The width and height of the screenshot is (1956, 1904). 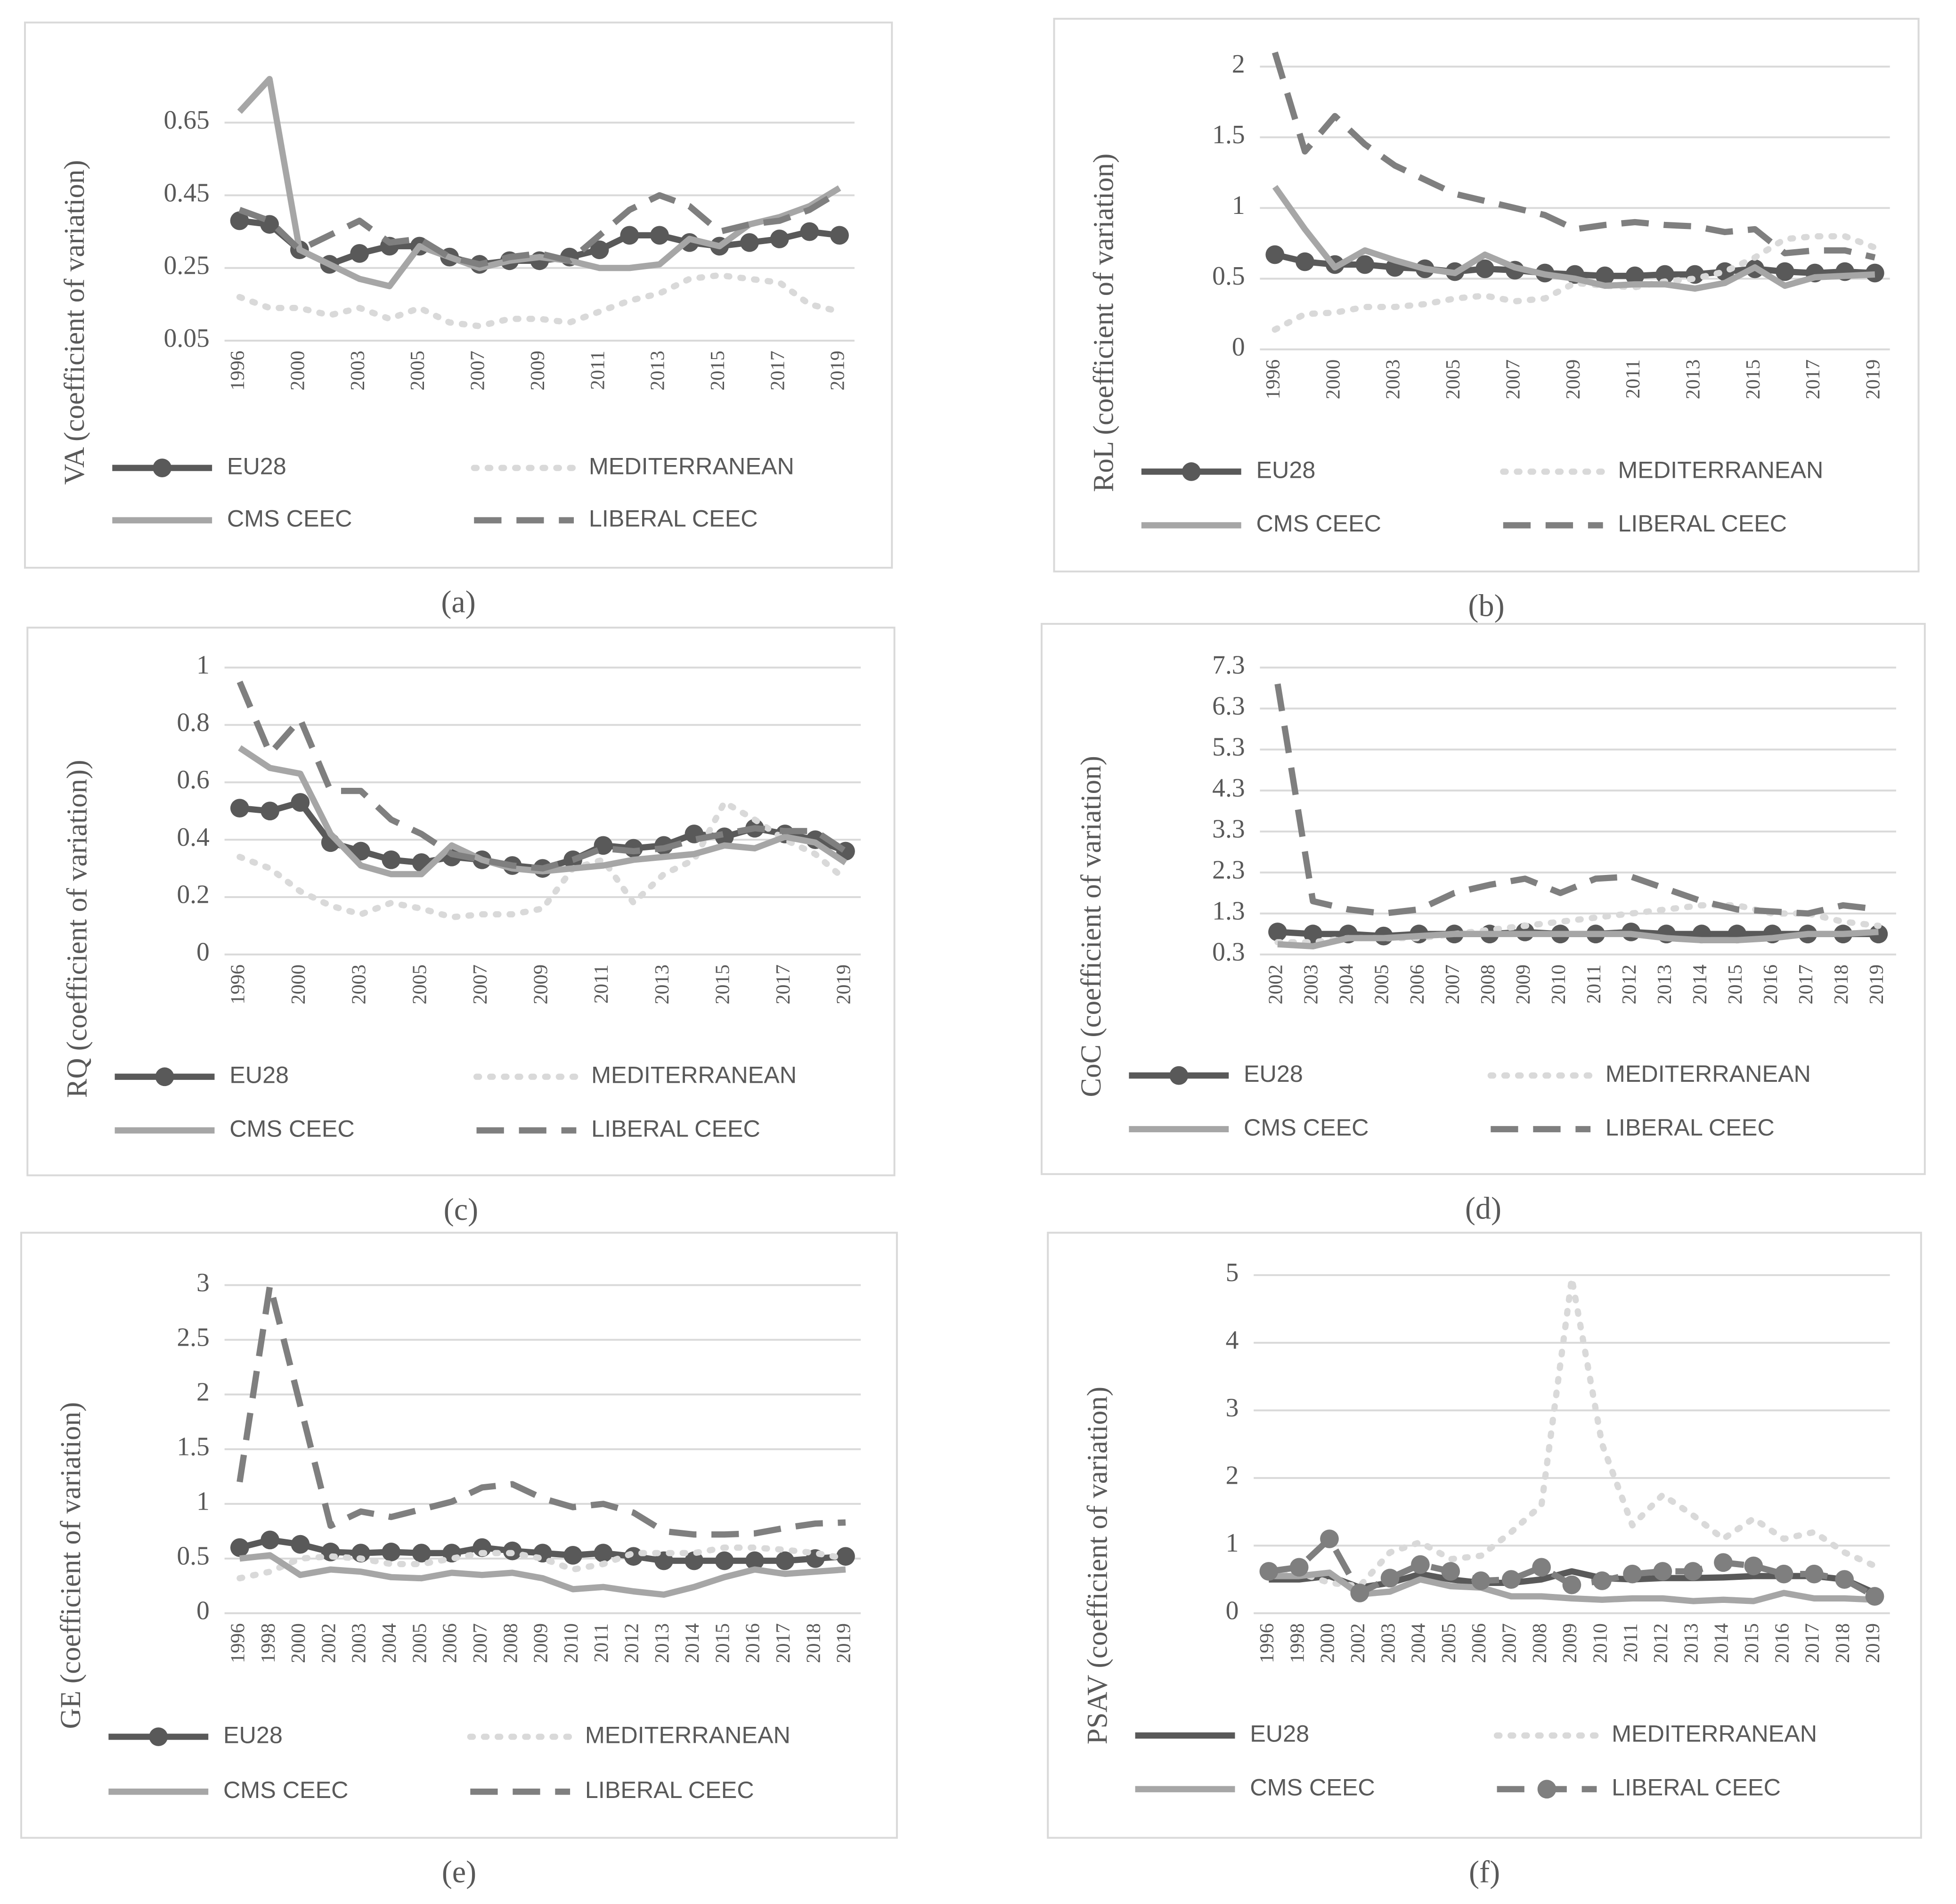 I want to click on y-tick-label: 3, so click(x=203, y=1282).